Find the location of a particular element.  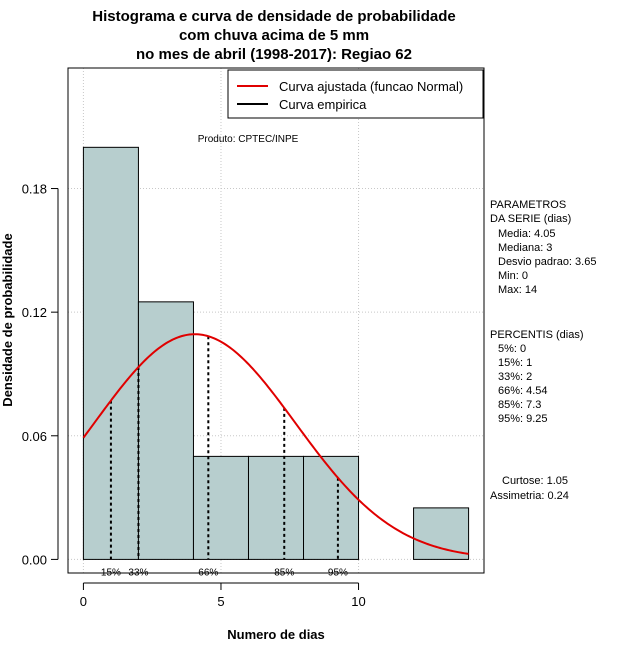

legend-box is located at coordinates (355, 94).